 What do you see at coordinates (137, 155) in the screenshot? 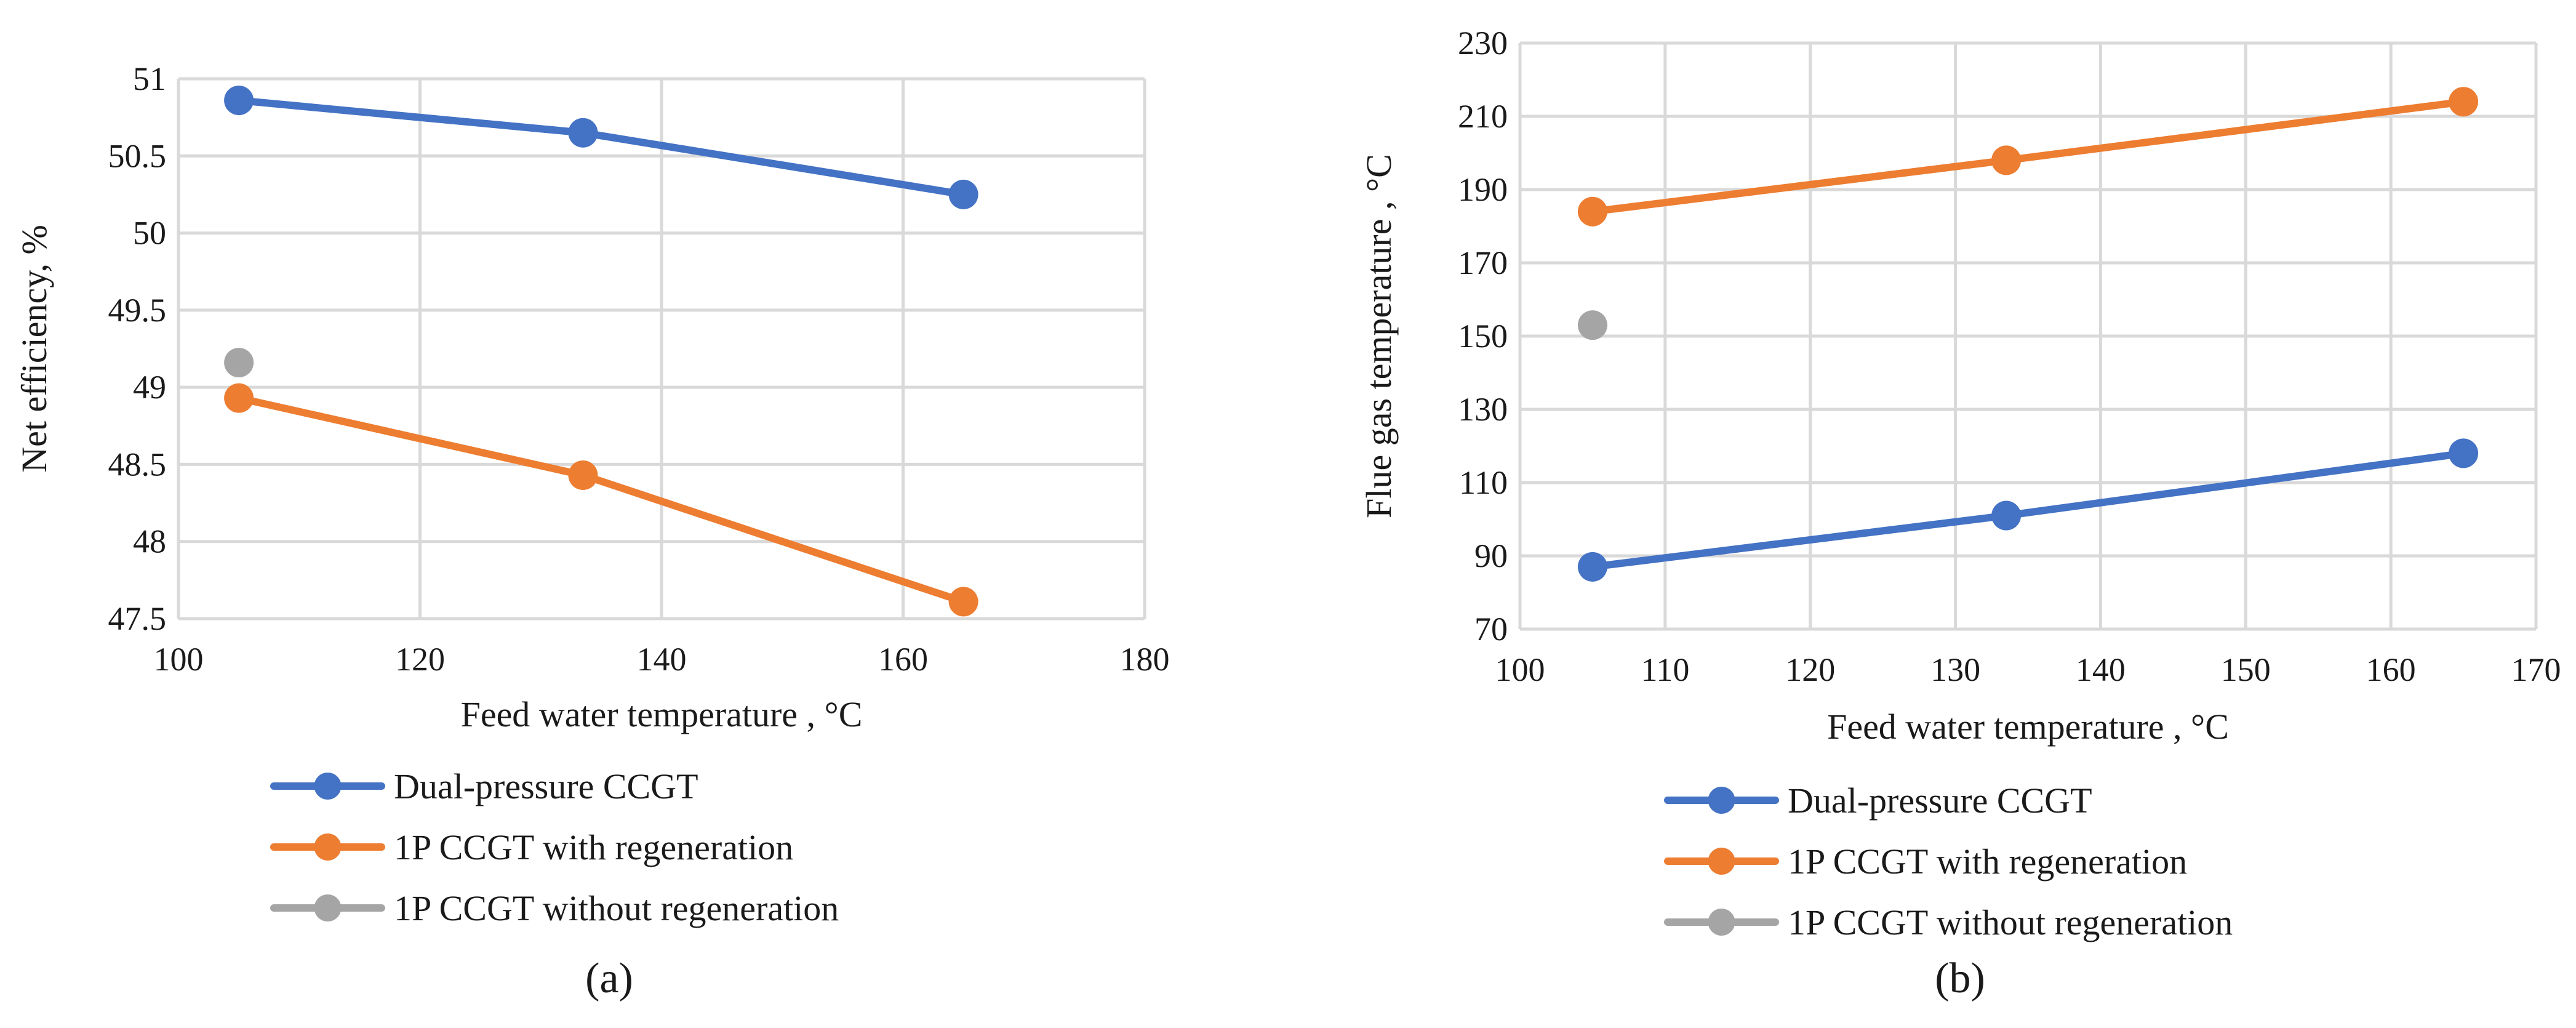
I see `y-tick-label: 50.5` at bounding box center [137, 155].